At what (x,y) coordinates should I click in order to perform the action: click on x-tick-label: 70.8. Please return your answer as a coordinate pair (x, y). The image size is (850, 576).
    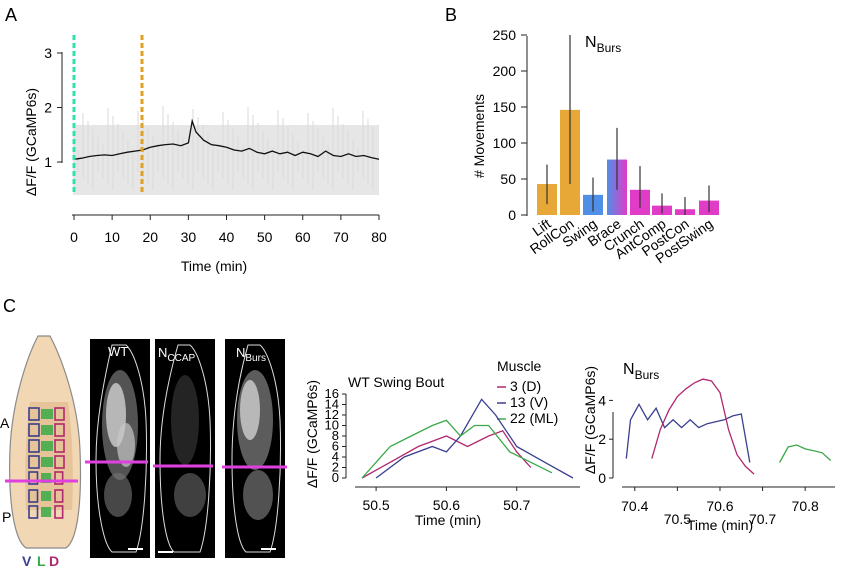
    Looking at the image, I should click on (805, 506).